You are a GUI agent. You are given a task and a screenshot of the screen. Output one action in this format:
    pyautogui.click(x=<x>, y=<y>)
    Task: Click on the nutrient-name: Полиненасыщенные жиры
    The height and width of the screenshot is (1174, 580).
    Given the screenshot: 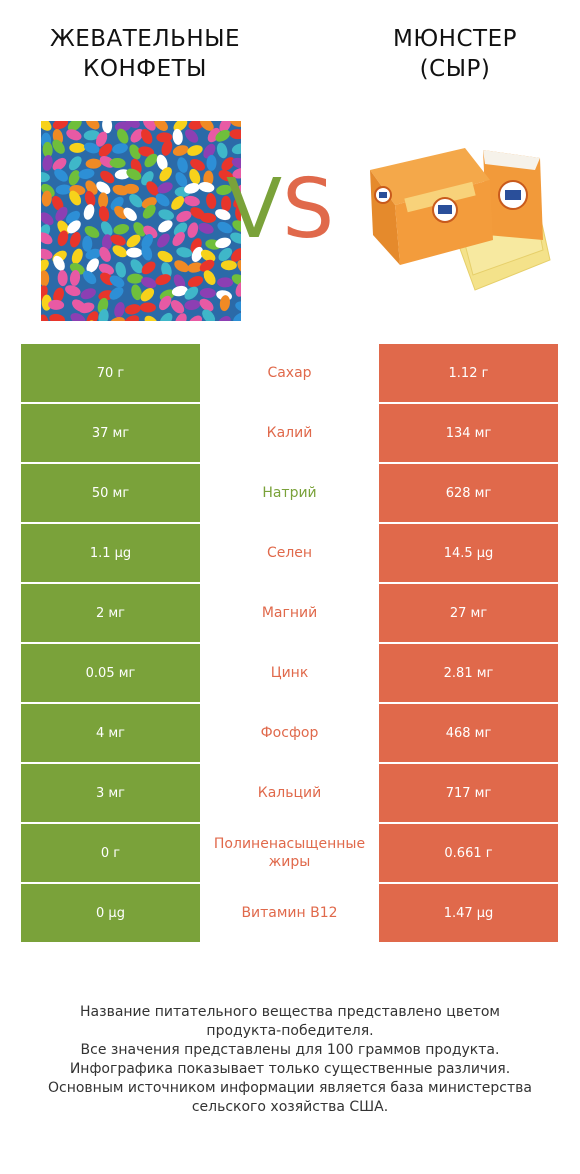 What is the action you would take?
    pyautogui.click(x=289, y=853)
    